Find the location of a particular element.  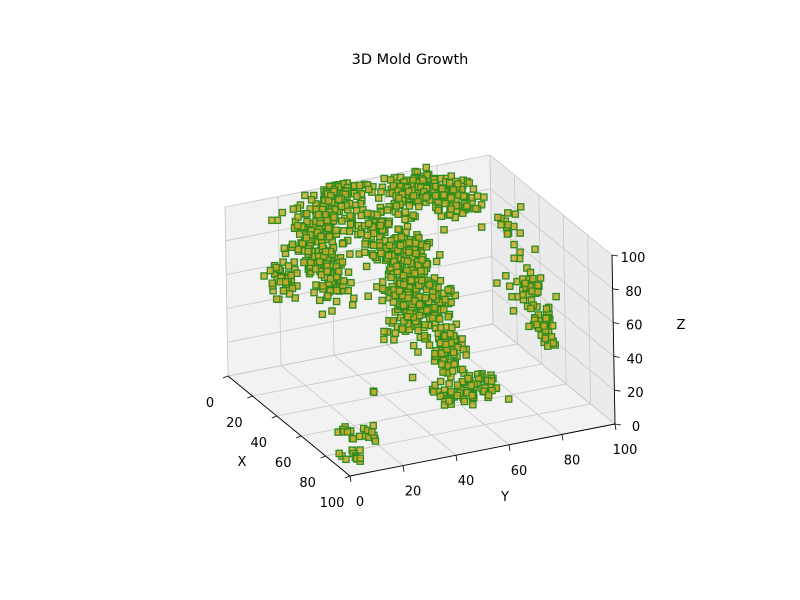

y-axis-label: Y is located at coordinates (504, 497).